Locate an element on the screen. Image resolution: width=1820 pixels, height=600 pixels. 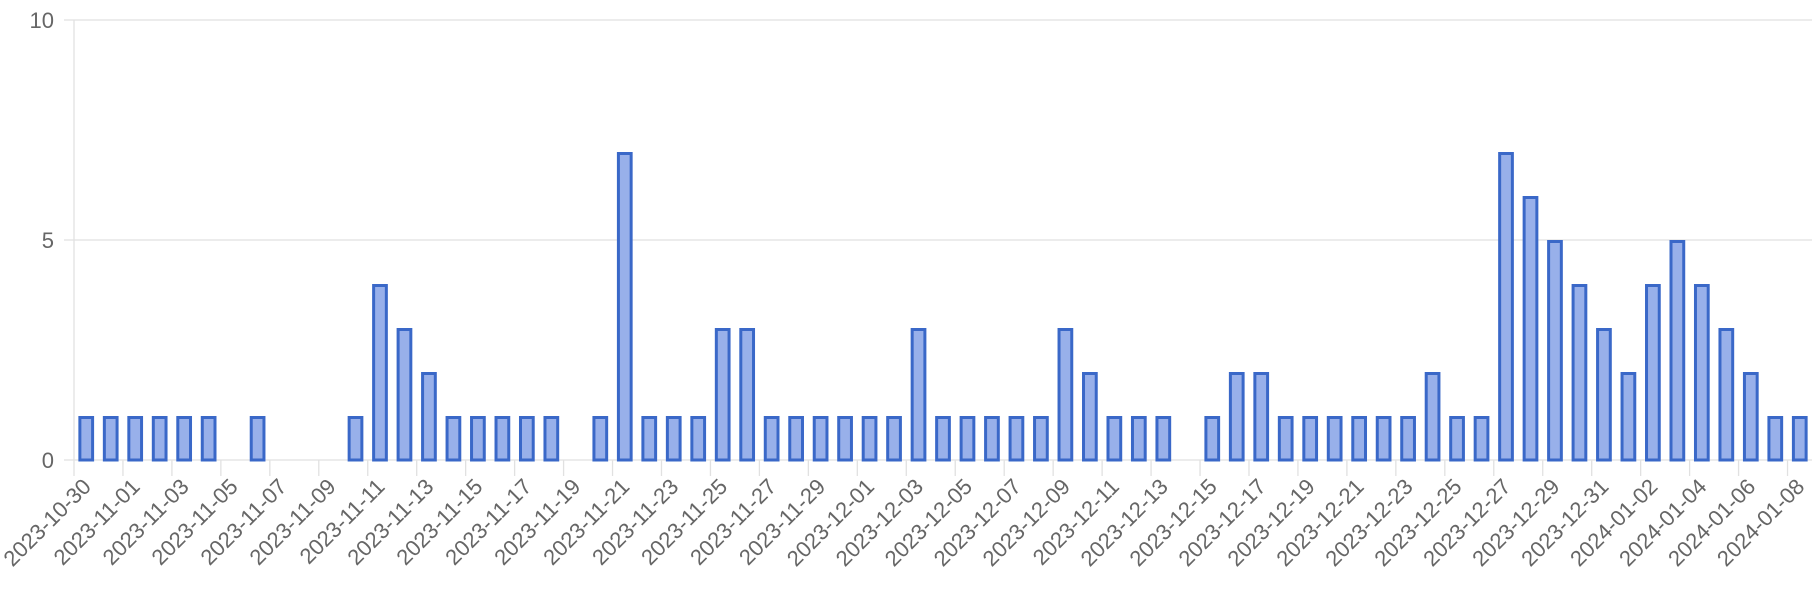
y-tick-label: 0 is located at coordinates (48, 460).